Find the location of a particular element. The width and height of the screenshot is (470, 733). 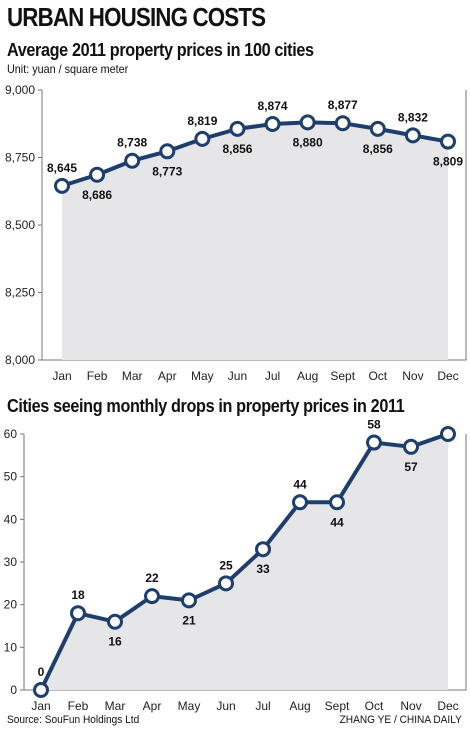

y-tick-label: 9,000 is located at coordinates (20, 90).